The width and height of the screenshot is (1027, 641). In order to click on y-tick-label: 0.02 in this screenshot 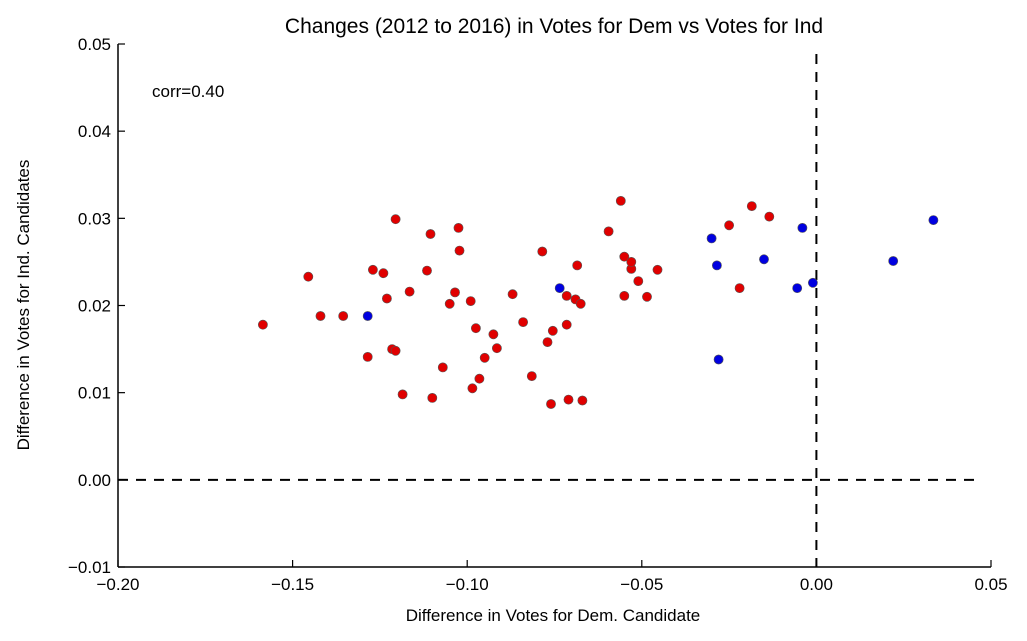, I will do `click(94, 306)`.